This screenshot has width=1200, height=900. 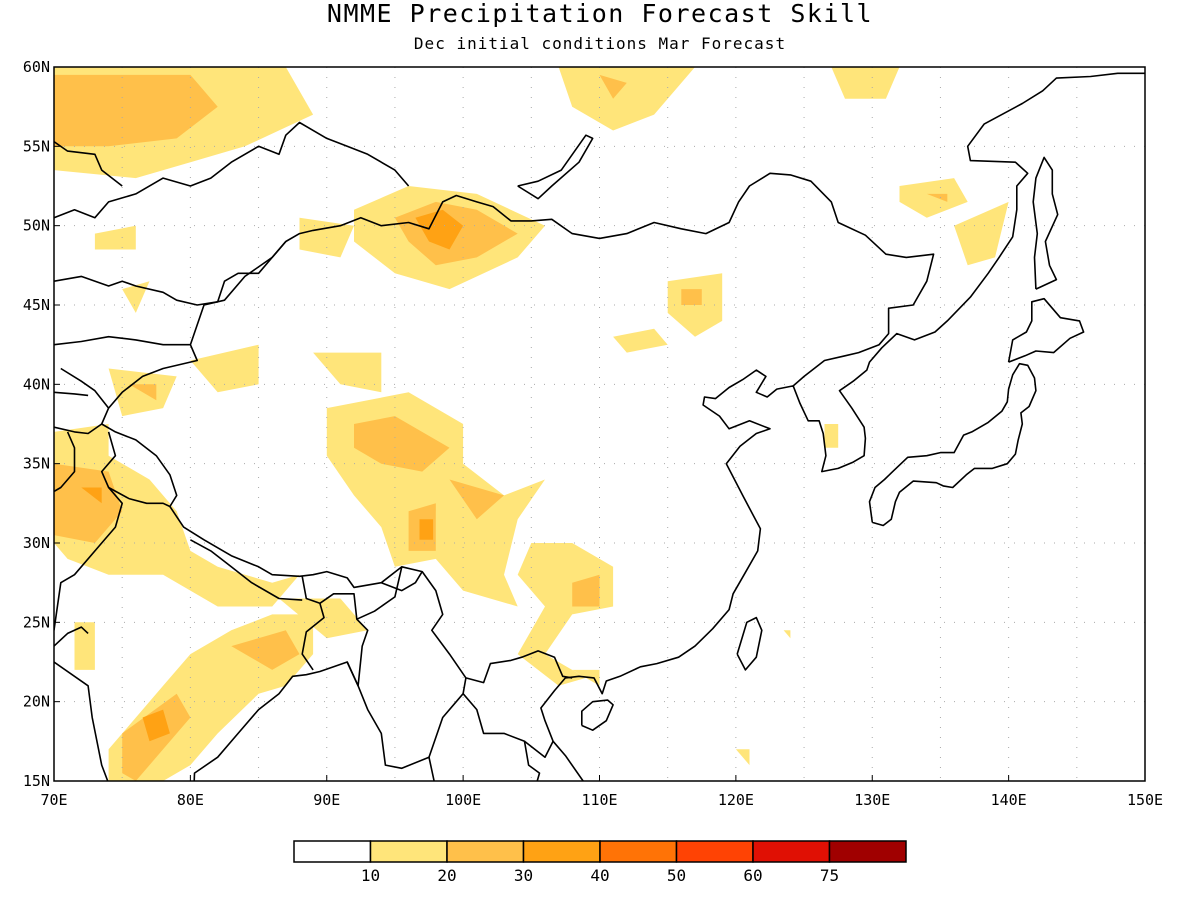 What do you see at coordinates (326, 800) in the screenshot?
I see `x-tick-label: 90E` at bounding box center [326, 800].